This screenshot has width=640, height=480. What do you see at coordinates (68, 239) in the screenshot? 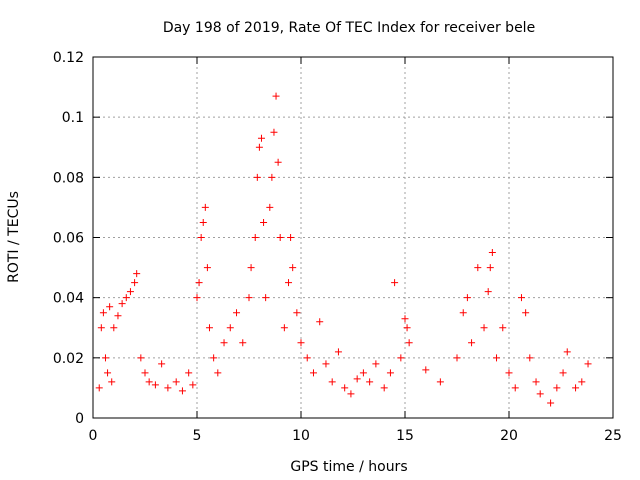
I see `y-tick-label: 0.06` at bounding box center [68, 239].